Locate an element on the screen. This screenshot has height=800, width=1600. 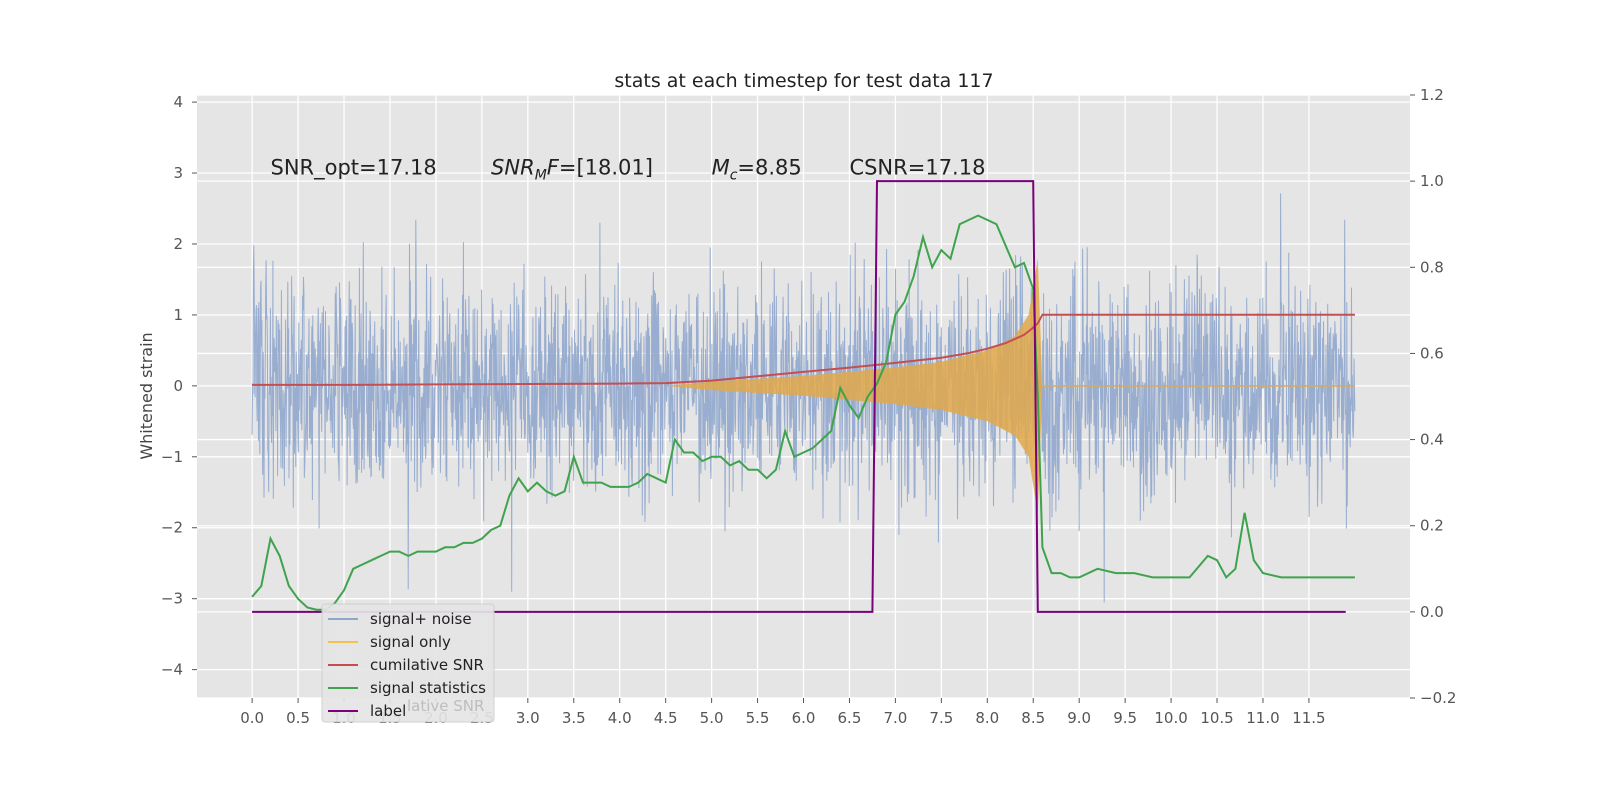
cumulative-snr-line is located at coordinates (803, 349).